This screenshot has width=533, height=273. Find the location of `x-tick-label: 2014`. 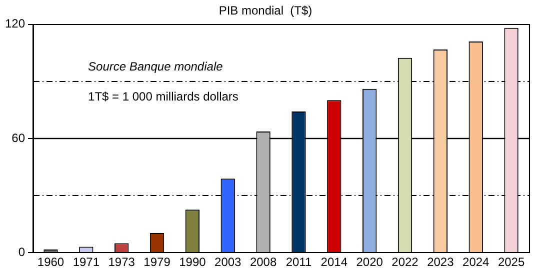

x-tick-label: 2014 is located at coordinates (334, 262).